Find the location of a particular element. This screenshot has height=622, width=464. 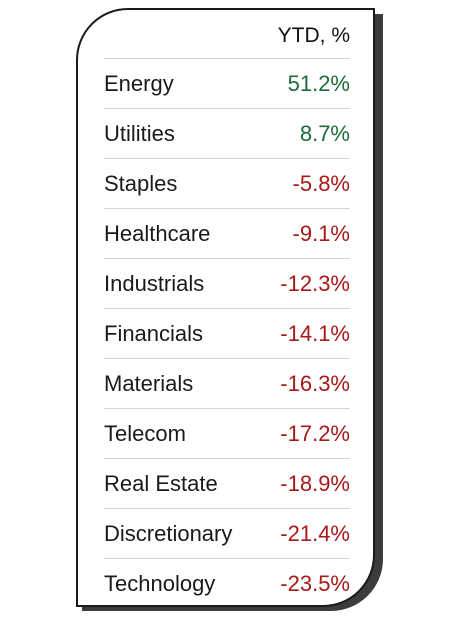

table-row: Materials -16.3% is located at coordinates (227, 383).